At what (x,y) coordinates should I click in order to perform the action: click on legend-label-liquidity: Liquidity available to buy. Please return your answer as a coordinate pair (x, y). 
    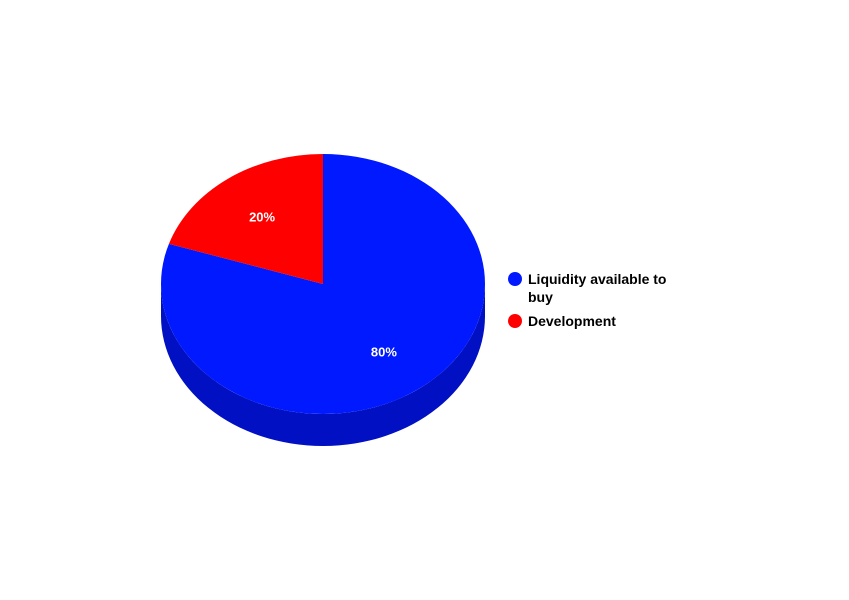
    Looking at the image, I should click on (597, 288).